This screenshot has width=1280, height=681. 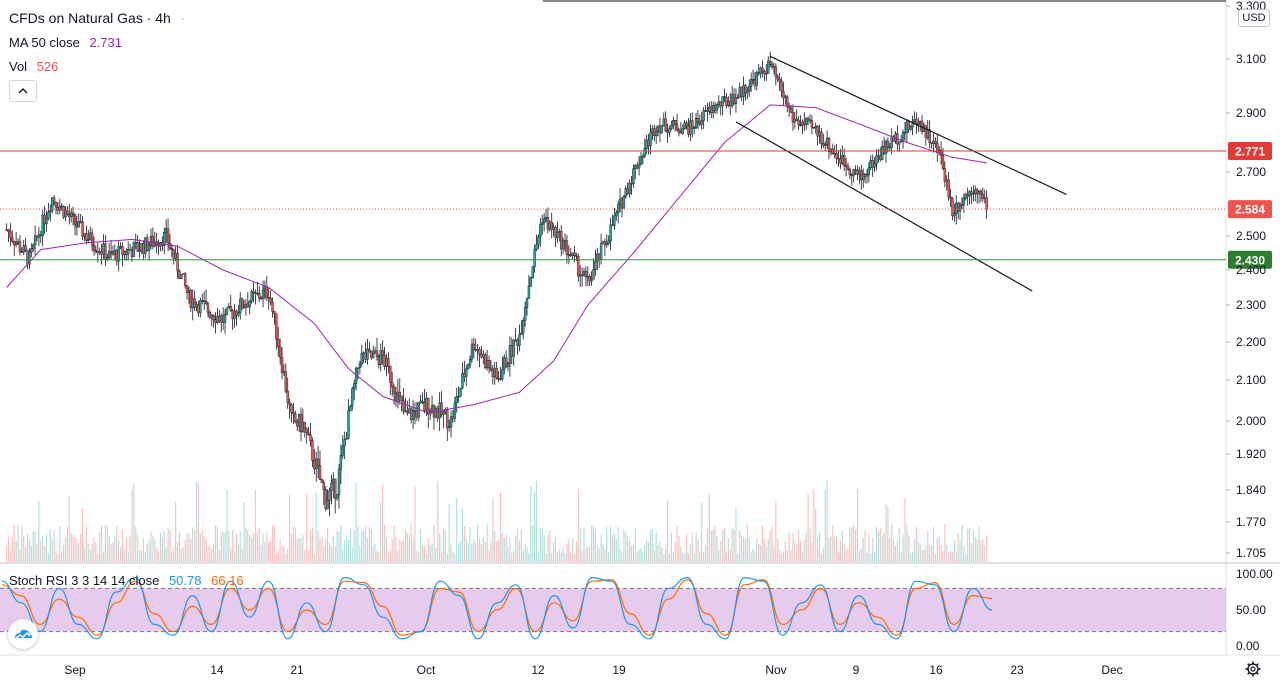 What do you see at coordinates (1253, 669) in the screenshot?
I see `gear-icon` at bounding box center [1253, 669].